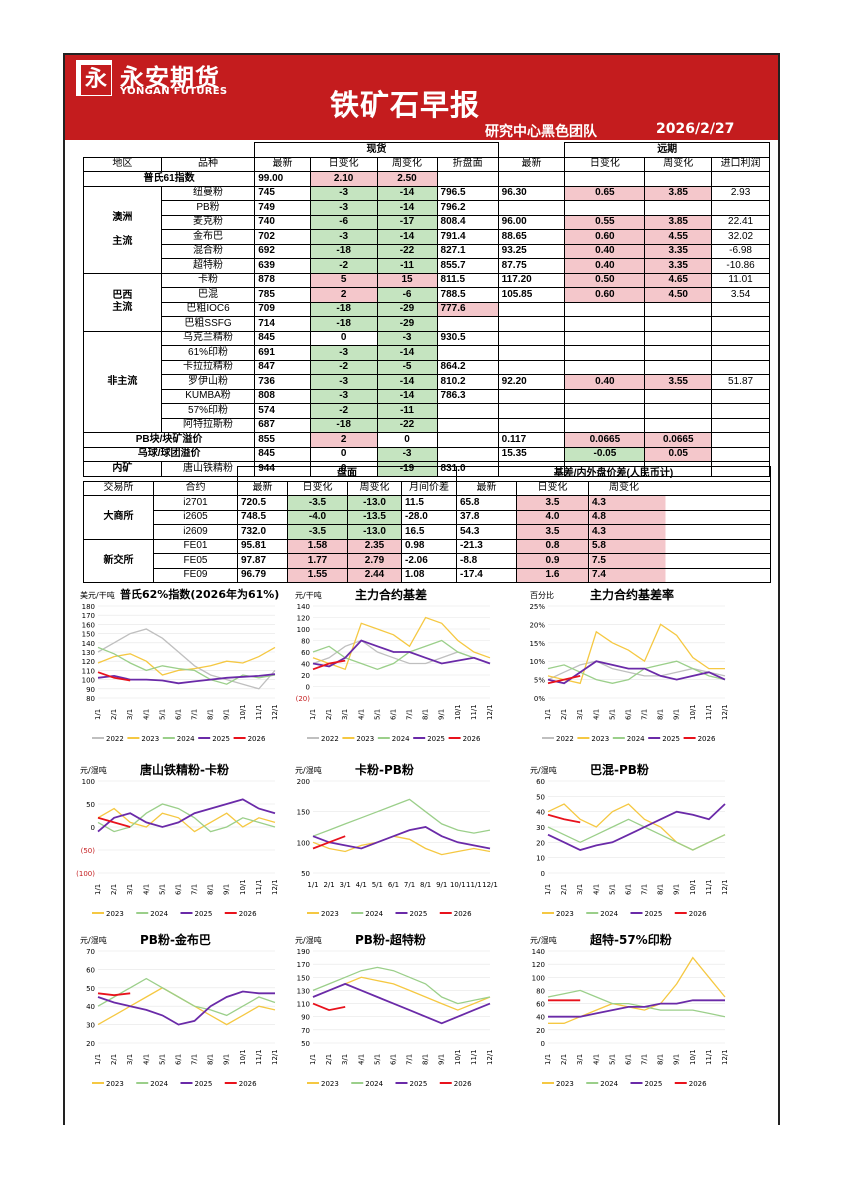 The width and height of the screenshot is (842, 1190). Describe the element at coordinates (305, 1018) in the screenshot. I see `y-tick-label: 90` at that location.